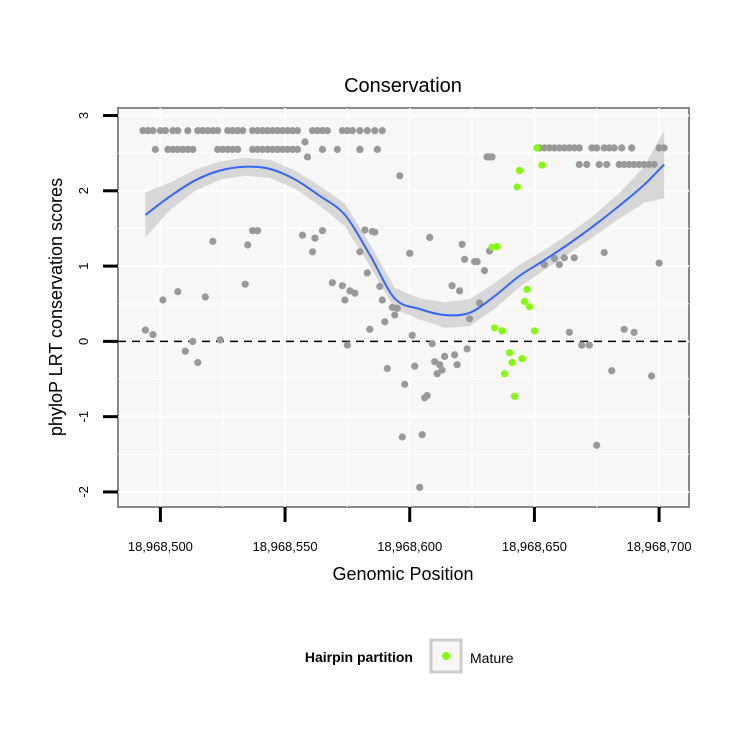 Image resolution: width=750 pixels, height=750 pixels. Describe the element at coordinates (83, 265) in the screenshot. I see `y-tick-label: 1` at that location.